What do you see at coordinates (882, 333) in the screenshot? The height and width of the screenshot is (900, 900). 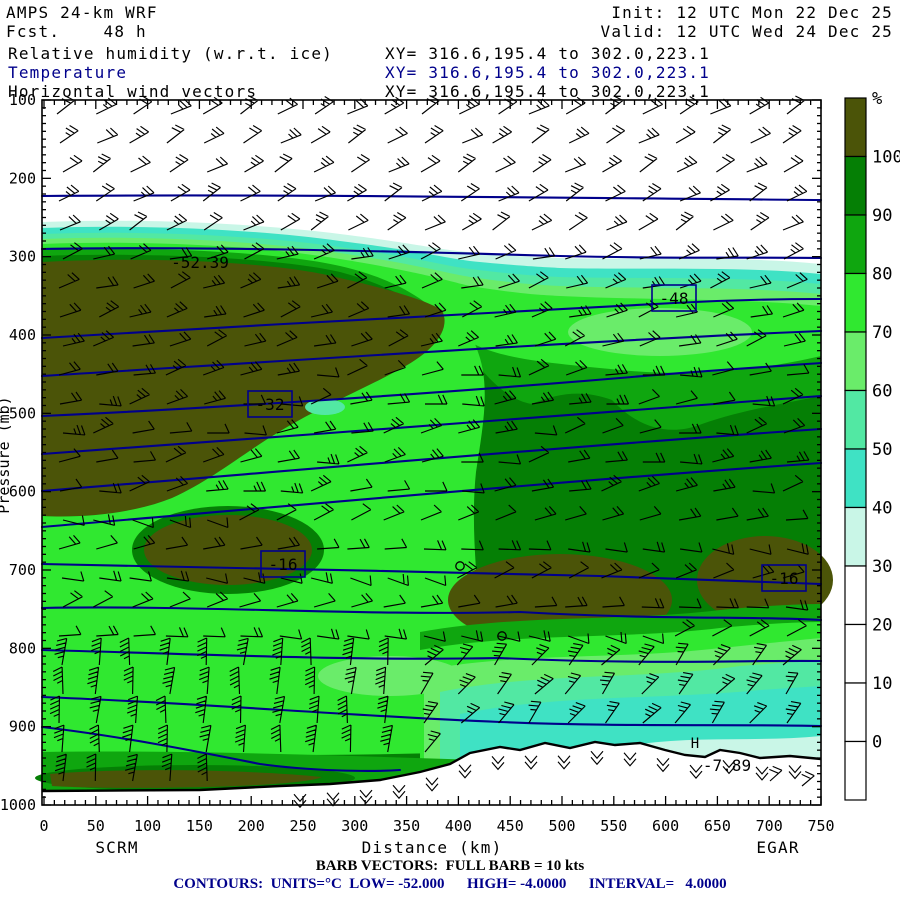 I see `colorbar-label: 70` at bounding box center [882, 333].